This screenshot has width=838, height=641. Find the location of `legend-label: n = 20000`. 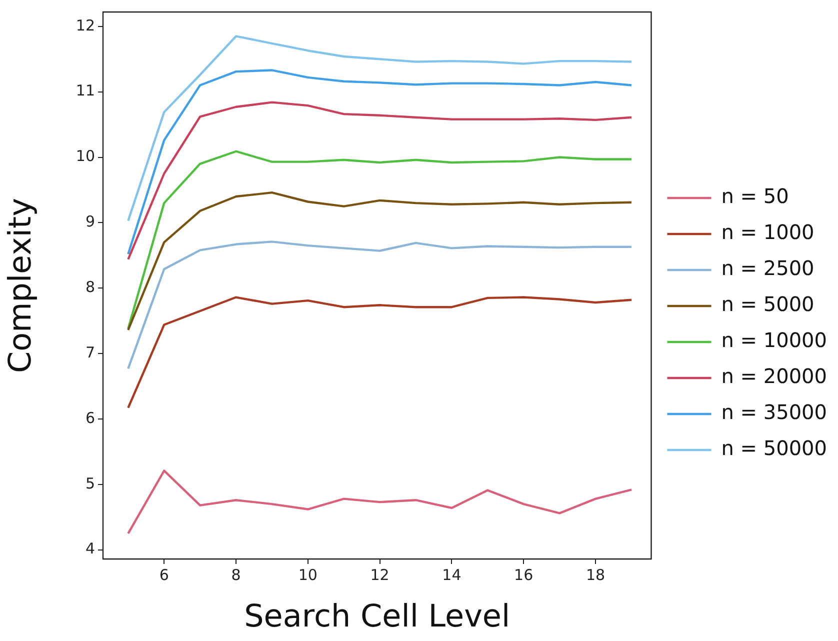

legend-label: n = 20000 is located at coordinates (774, 376).